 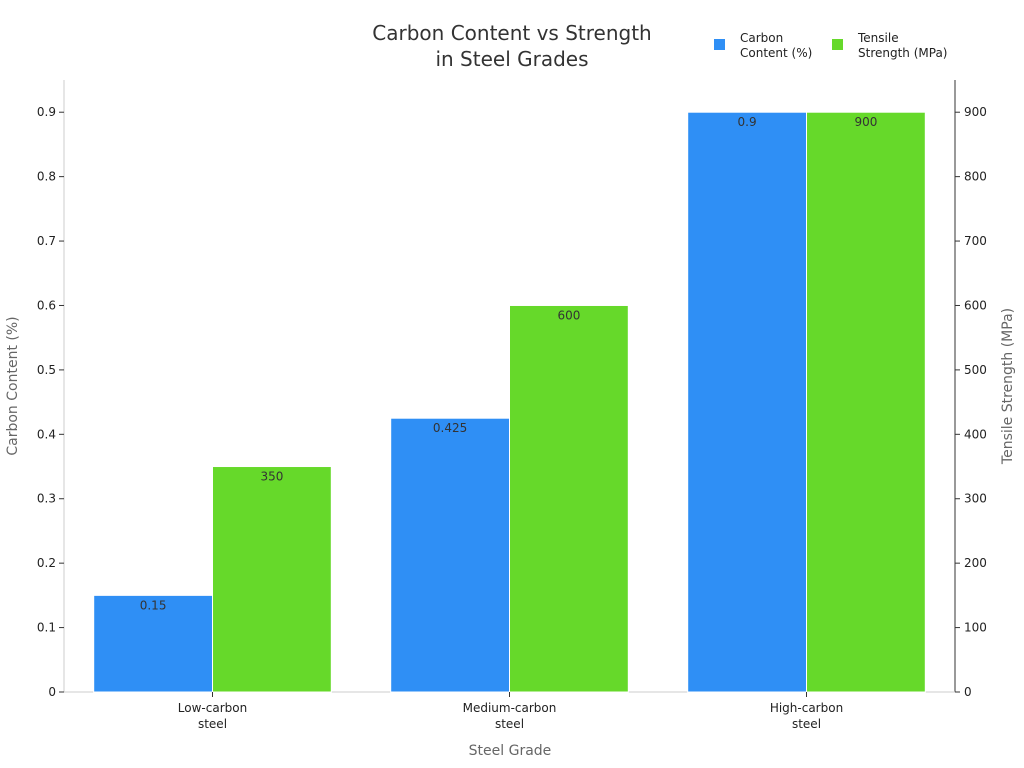 I want to click on right-tick-label: 300, so click(x=975, y=499).